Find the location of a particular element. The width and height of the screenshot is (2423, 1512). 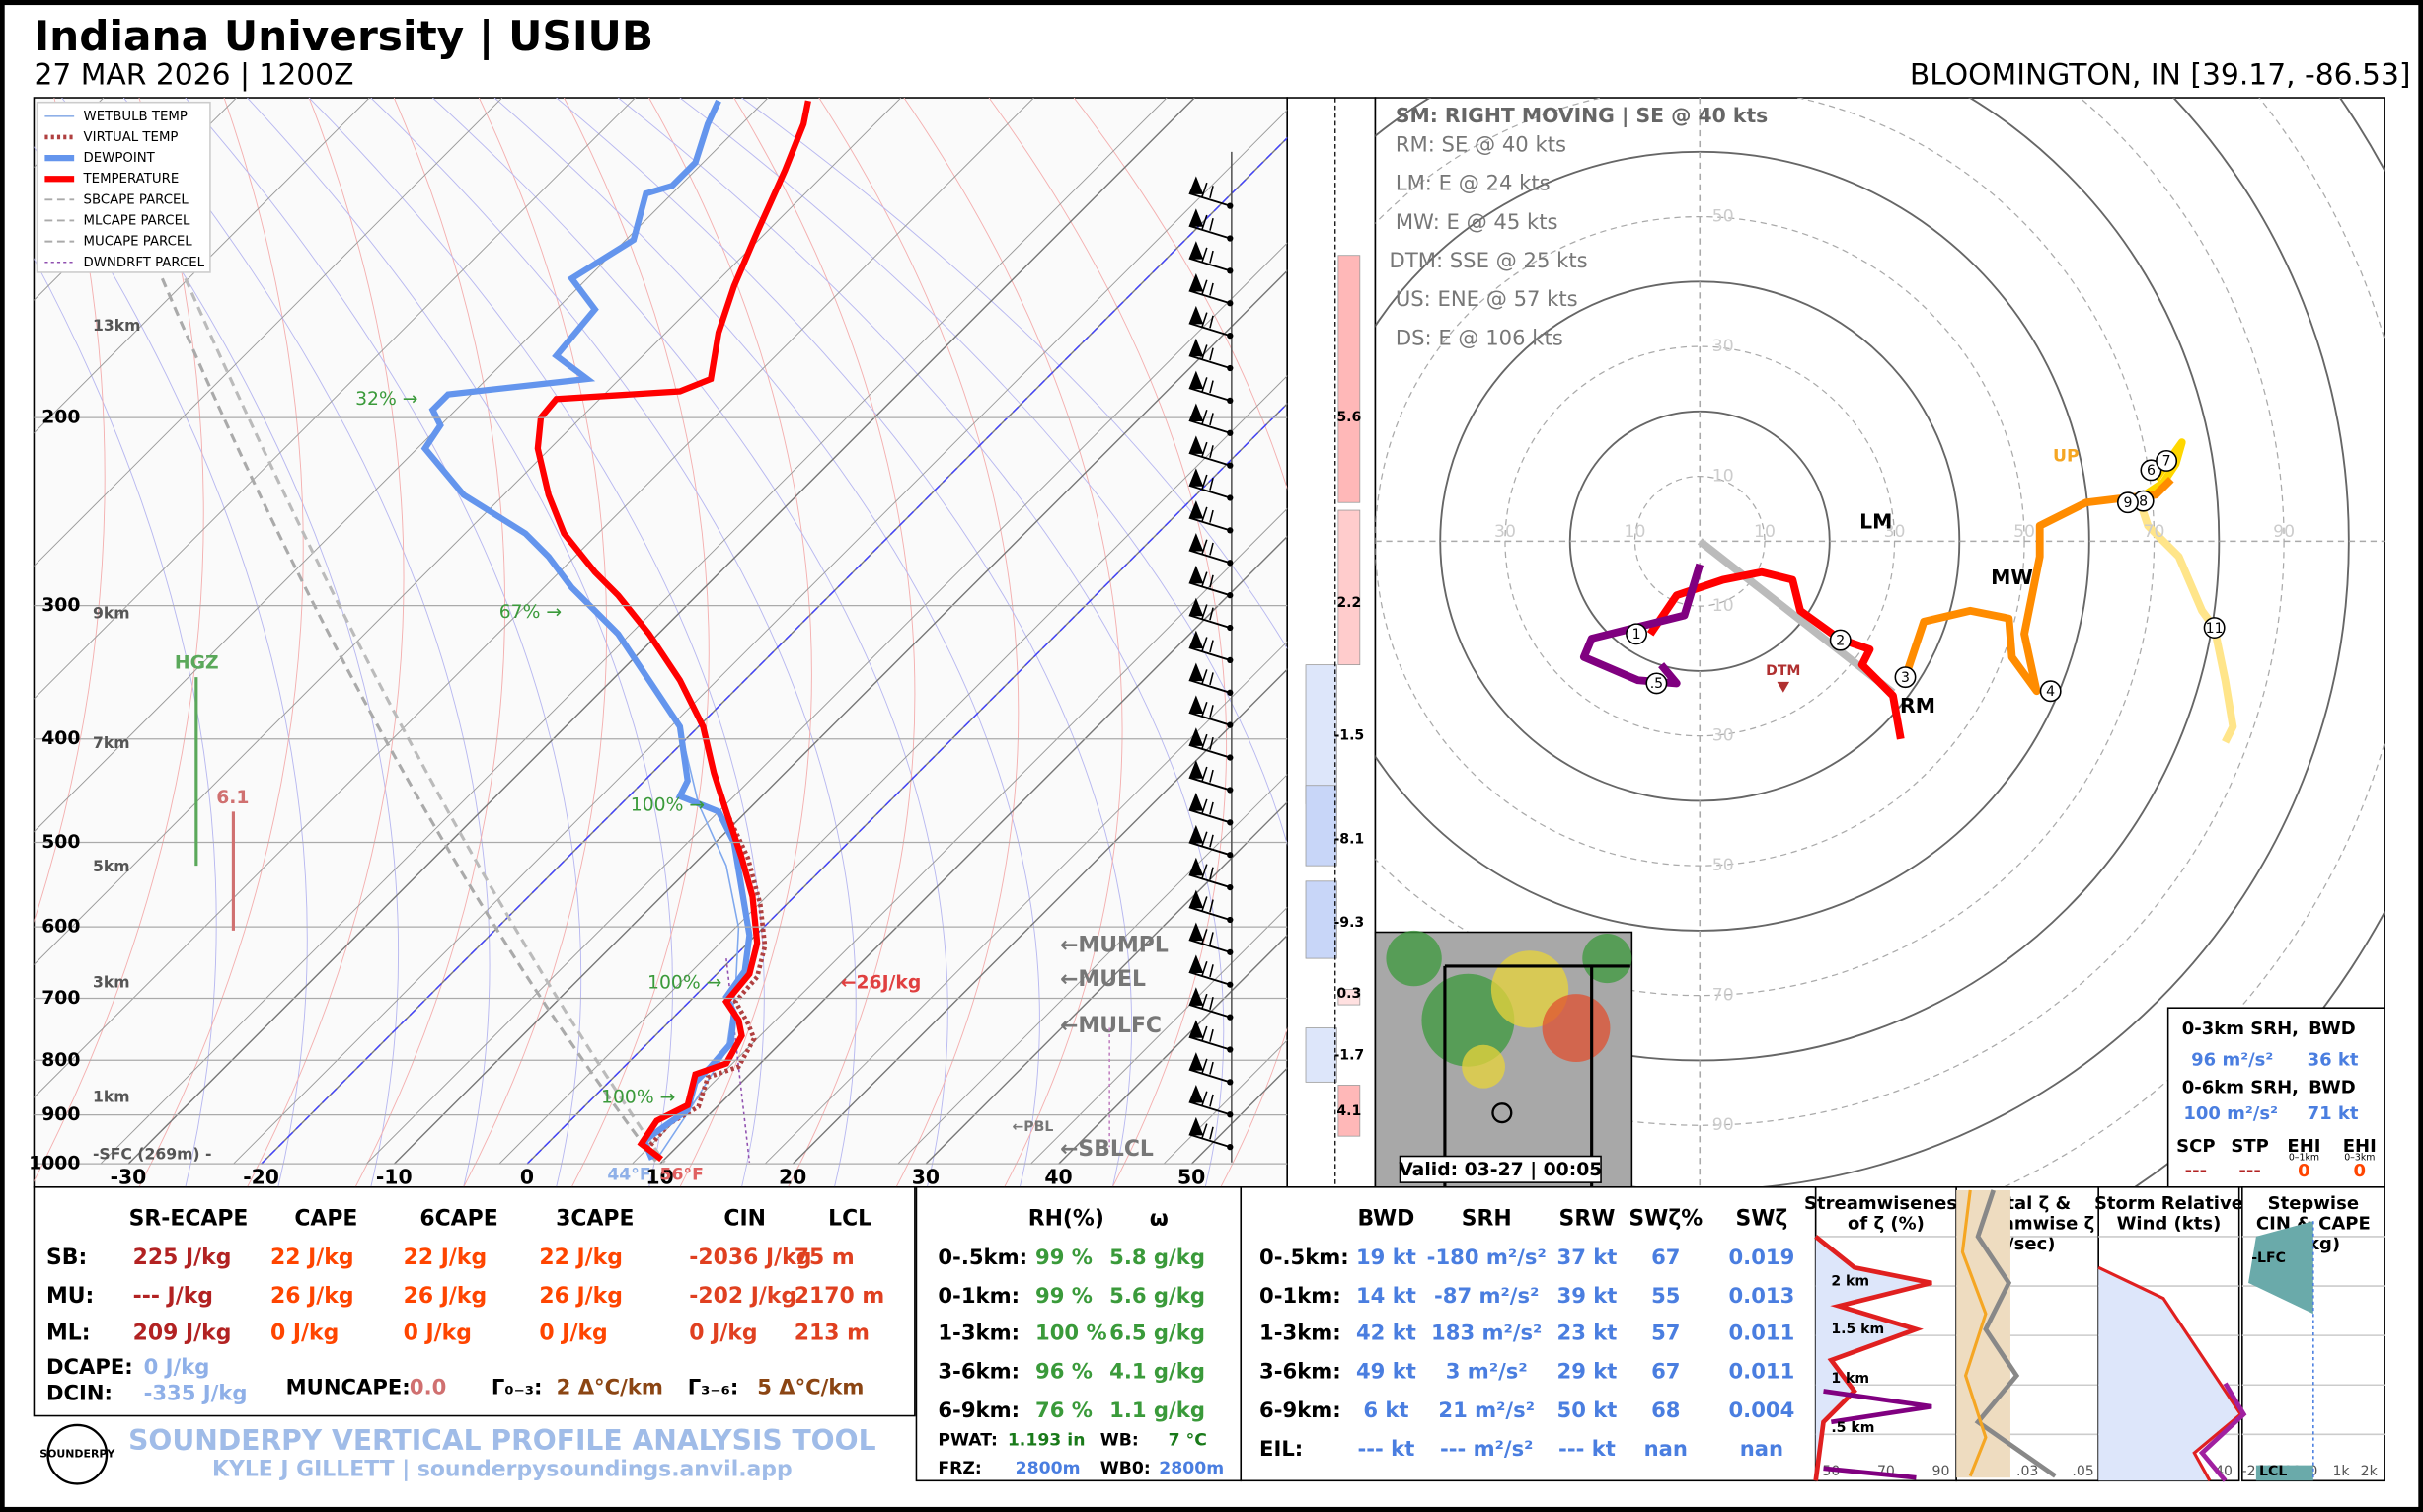

hodo-point is located at coordinates (1906, 677).